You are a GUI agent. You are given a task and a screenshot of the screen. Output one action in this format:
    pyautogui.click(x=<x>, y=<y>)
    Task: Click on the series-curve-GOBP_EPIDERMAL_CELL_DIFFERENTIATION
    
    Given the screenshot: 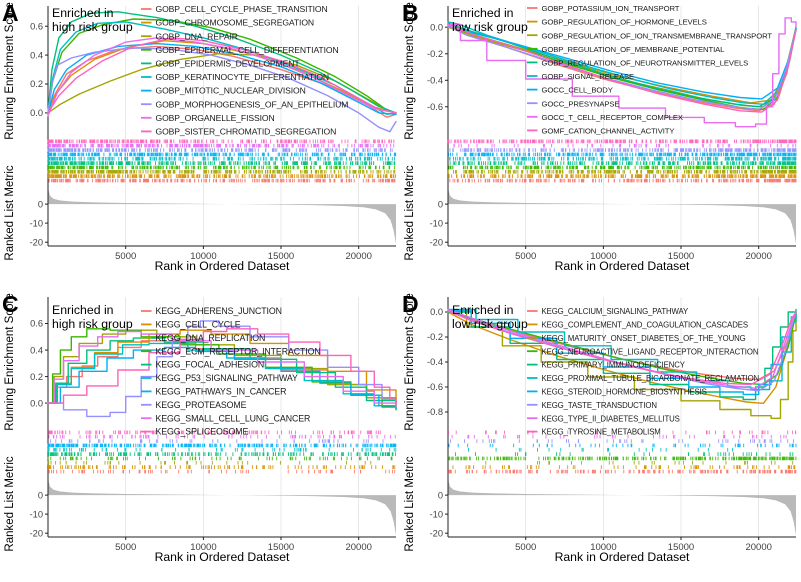 What is the action you would take?
    pyautogui.click(x=222, y=66)
    